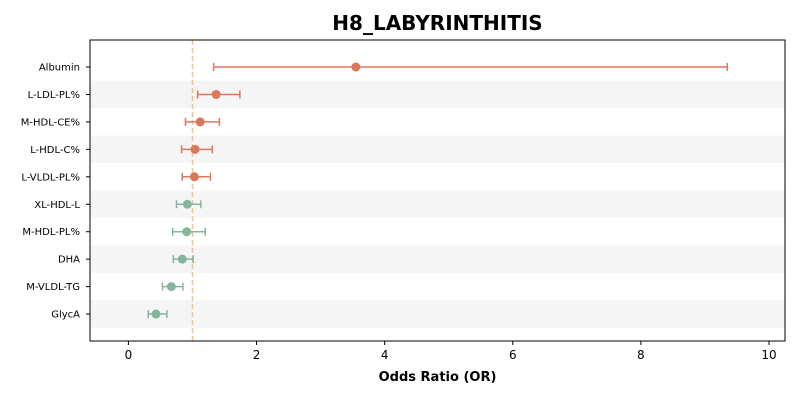 The width and height of the screenshot is (800, 400). I want to click on estimate-l-ldl-pl-, so click(218, 94).